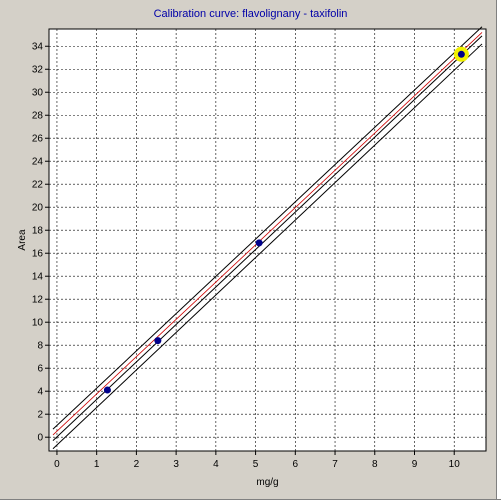  I want to click on y-tick-label: 20, so click(38, 208).